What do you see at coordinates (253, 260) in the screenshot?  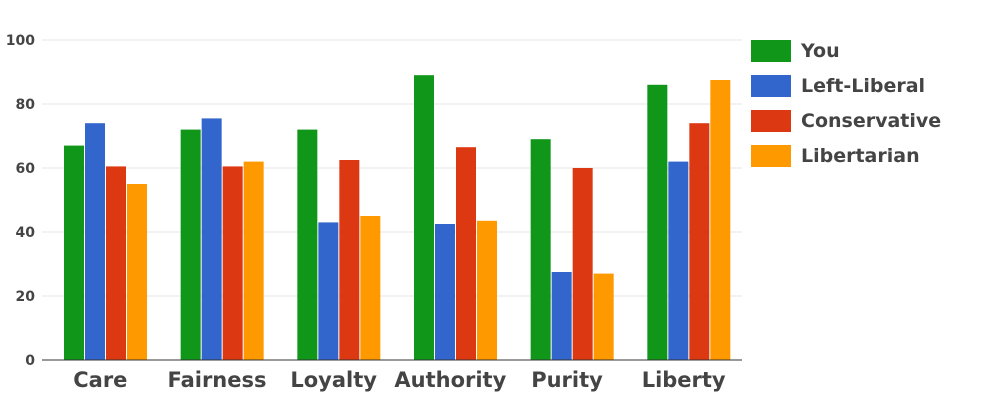 I see `bar-fairness-libertarian` at bounding box center [253, 260].